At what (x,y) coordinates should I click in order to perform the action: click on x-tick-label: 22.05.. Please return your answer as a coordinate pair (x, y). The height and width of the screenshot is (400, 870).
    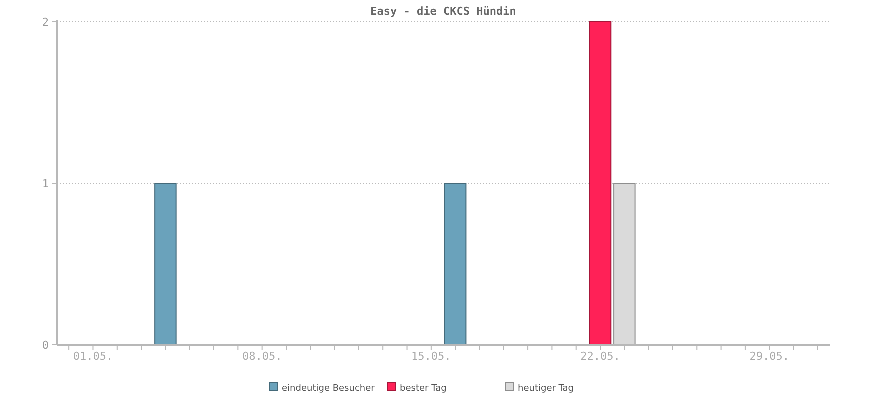
    Looking at the image, I should click on (600, 356).